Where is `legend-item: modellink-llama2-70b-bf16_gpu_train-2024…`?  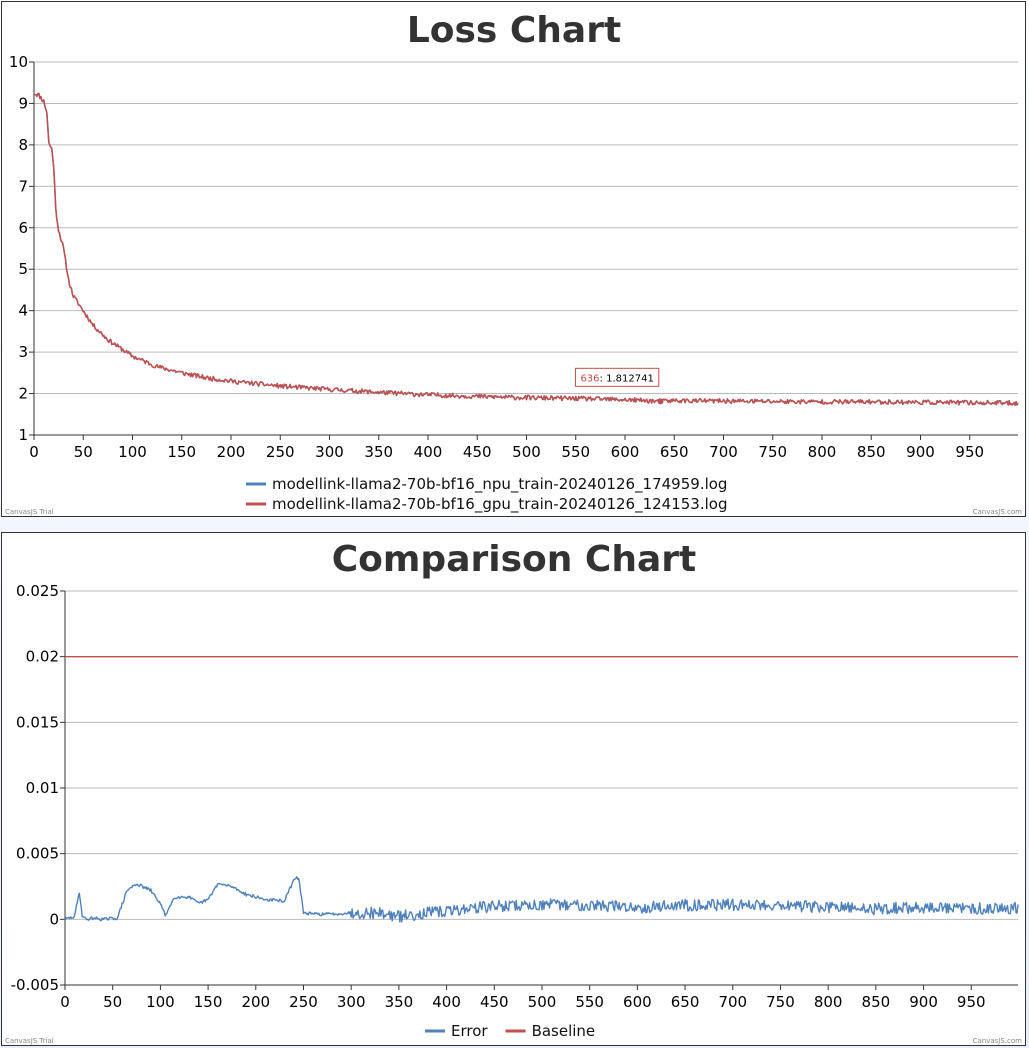
legend-item: modellink-llama2-70b-bf16_gpu_train-2024… is located at coordinates (499, 504).